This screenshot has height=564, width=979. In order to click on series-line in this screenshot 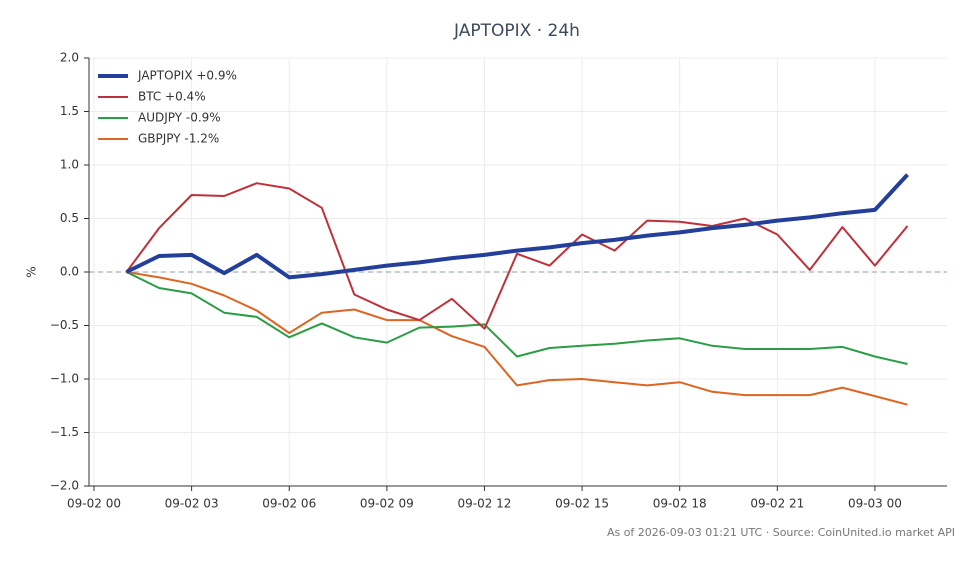, I will do `click(517, 318)`.